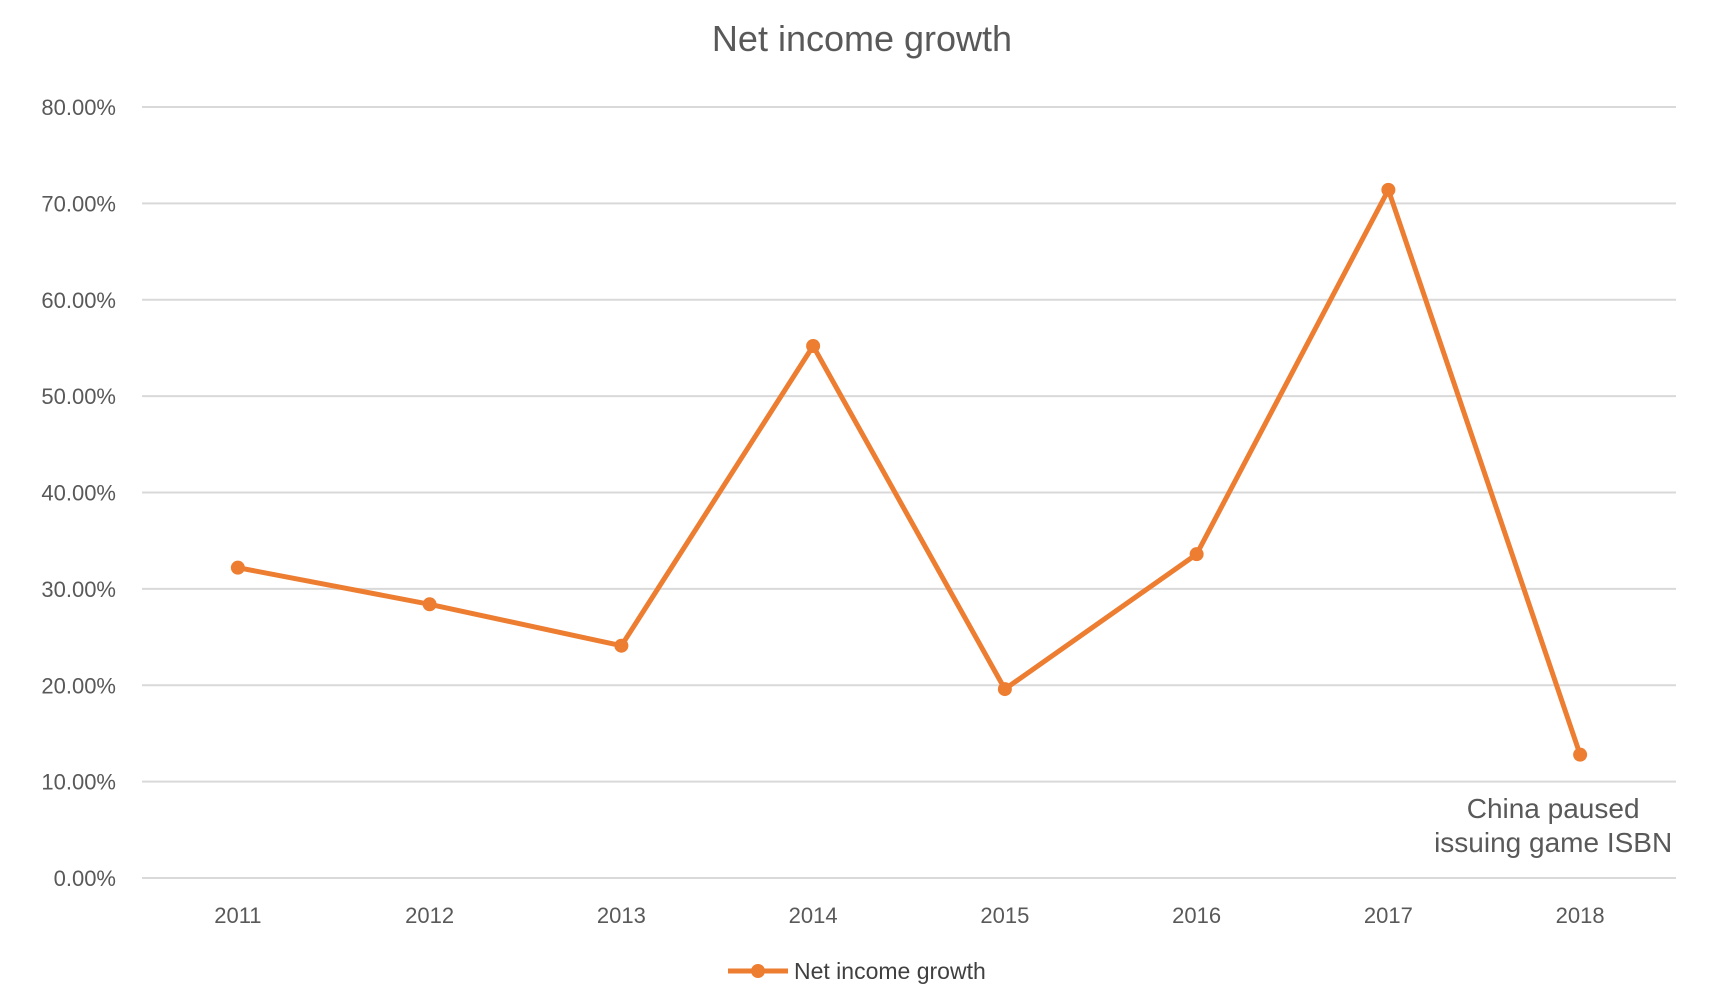 The height and width of the screenshot is (1002, 1724). Describe the element at coordinates (85, 878) in the screenshot. I see `y-tick-label: 0.00%` at that location.